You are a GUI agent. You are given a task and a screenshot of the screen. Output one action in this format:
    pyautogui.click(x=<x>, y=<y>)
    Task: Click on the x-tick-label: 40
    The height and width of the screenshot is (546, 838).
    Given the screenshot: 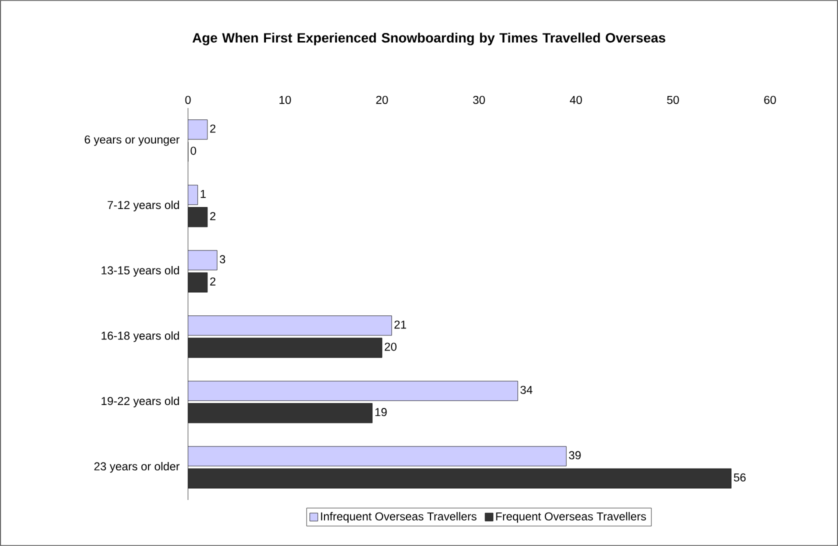 What is the action you would take?
    pyautogui.click(x=576, y=100)
    